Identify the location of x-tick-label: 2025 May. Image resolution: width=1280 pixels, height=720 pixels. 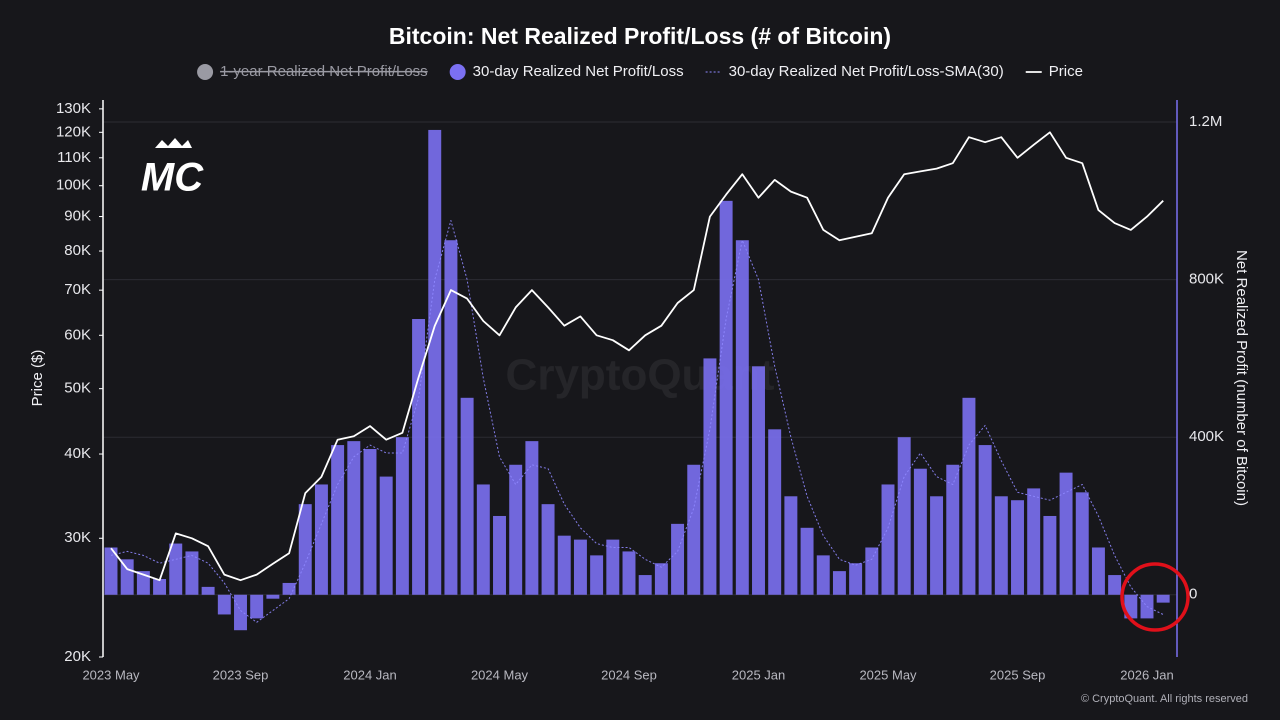
(888, 674).